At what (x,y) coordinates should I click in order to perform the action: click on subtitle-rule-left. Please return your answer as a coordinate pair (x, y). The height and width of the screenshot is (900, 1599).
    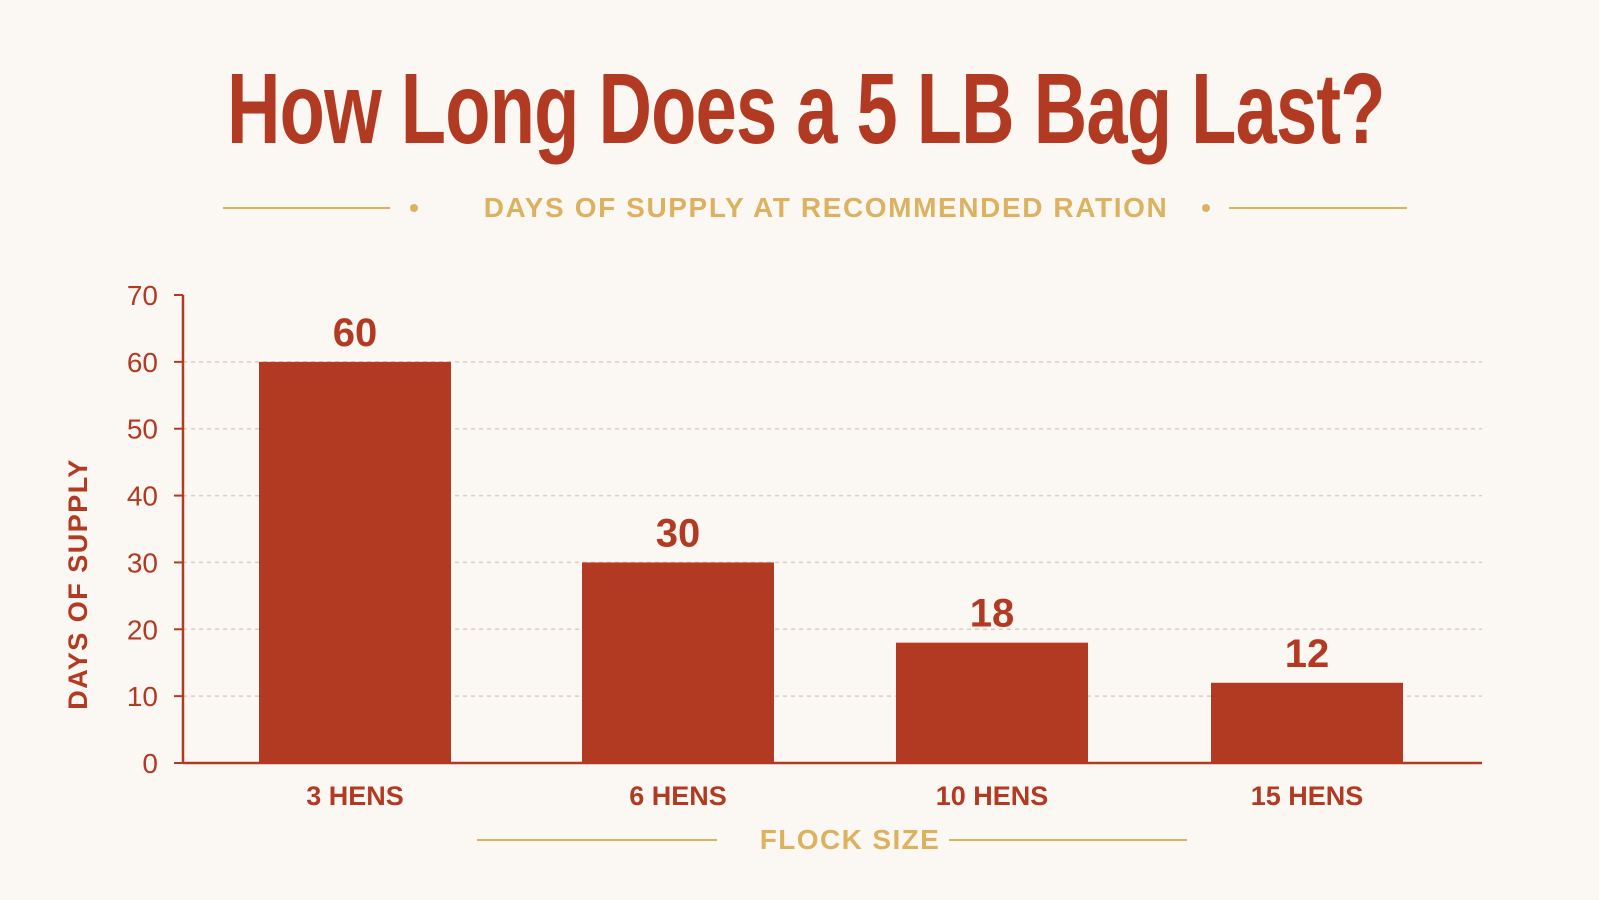
    Looking at the image, I should click on (306, 208).